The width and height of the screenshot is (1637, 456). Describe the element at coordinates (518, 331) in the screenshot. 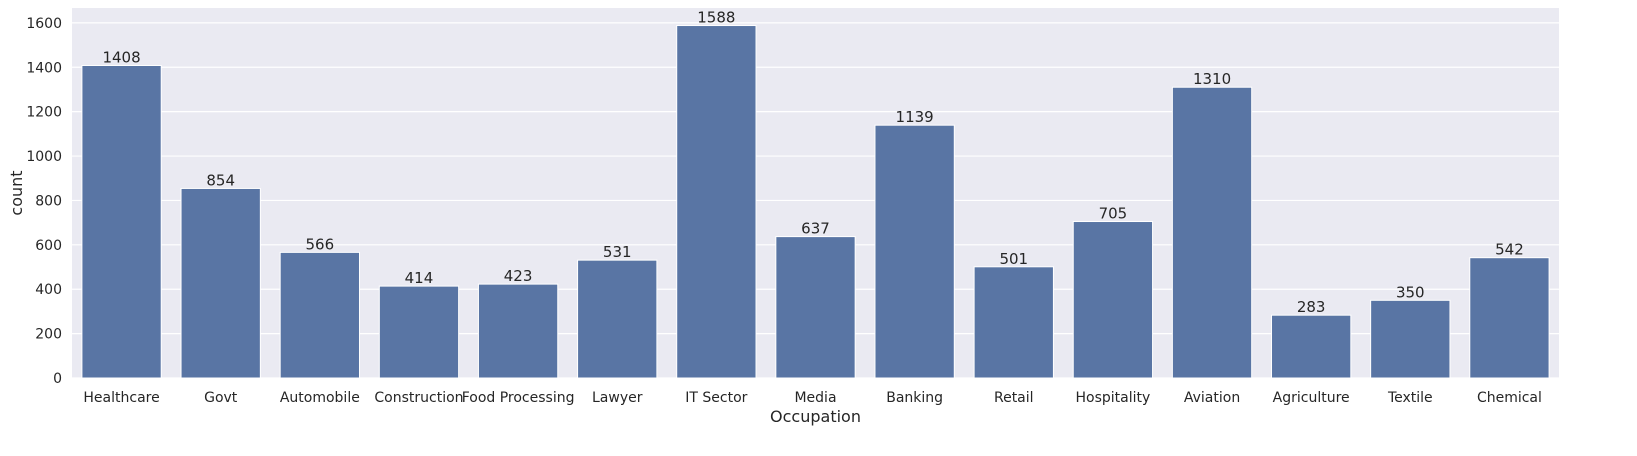

I see `bar-food-processing` at that location.